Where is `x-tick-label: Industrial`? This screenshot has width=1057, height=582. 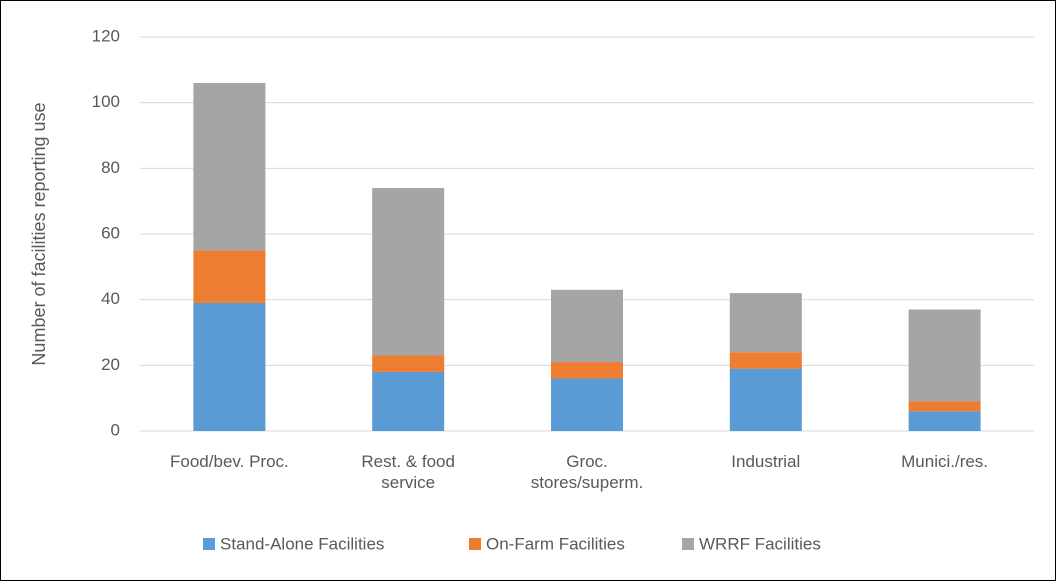
x-tick-label: Industrial is located at coordinates (766, 461).